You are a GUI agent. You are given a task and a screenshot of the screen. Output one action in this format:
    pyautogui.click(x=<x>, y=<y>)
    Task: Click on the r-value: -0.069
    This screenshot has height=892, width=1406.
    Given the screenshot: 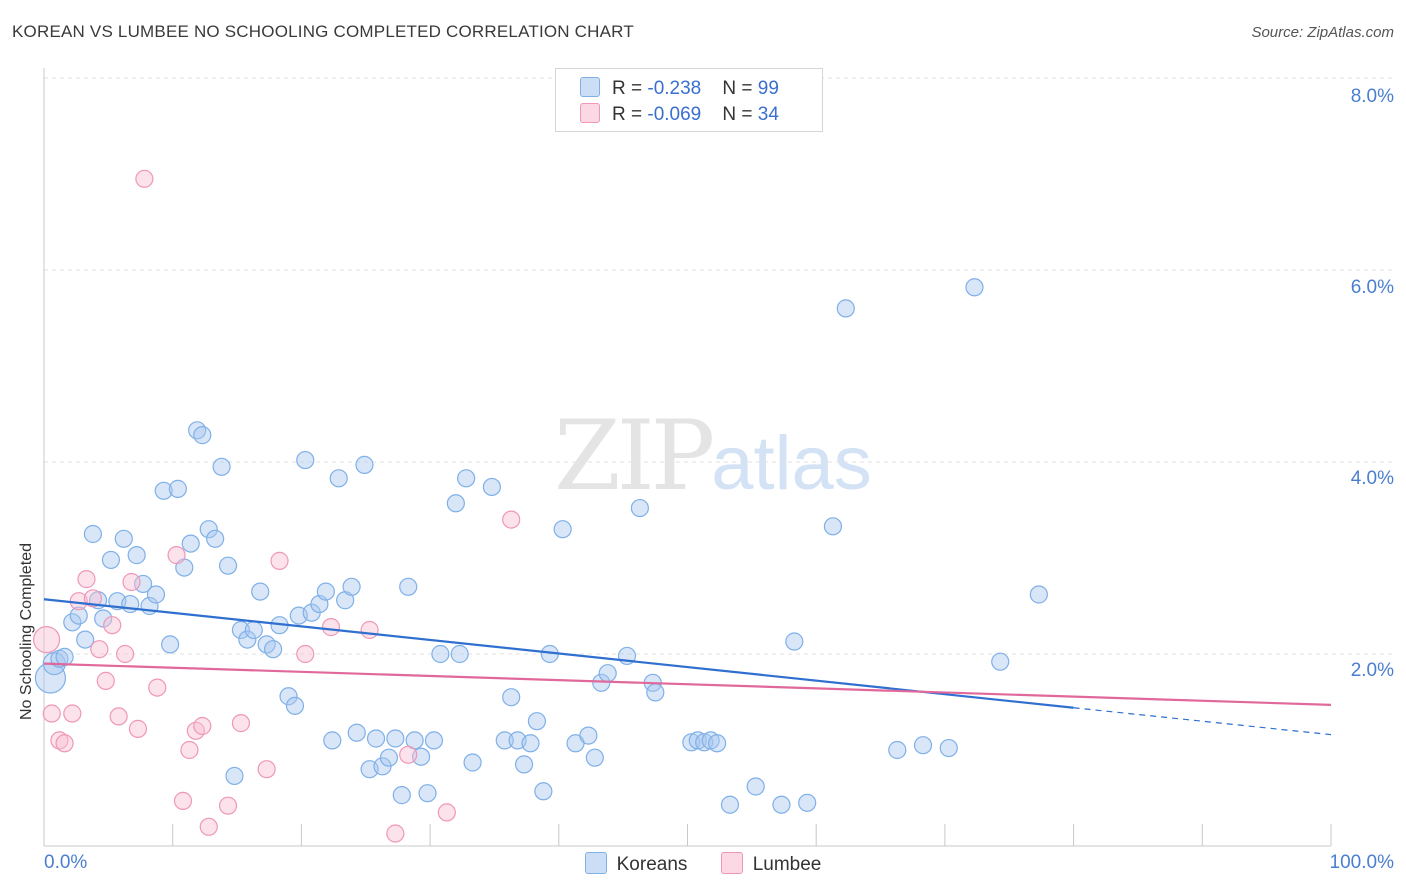 What is the action you would take?
    pyautogui.click(x=674, y=114)
    